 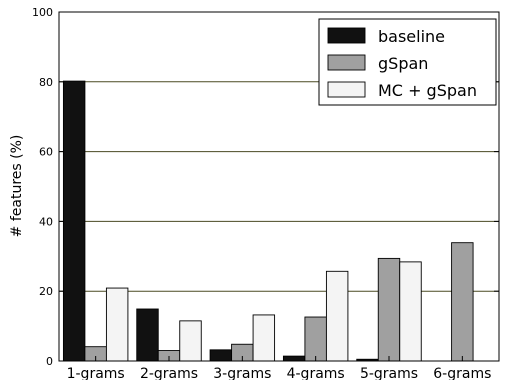 I want to click on y-axis-label: # features (%), so click(x=17, y=186).